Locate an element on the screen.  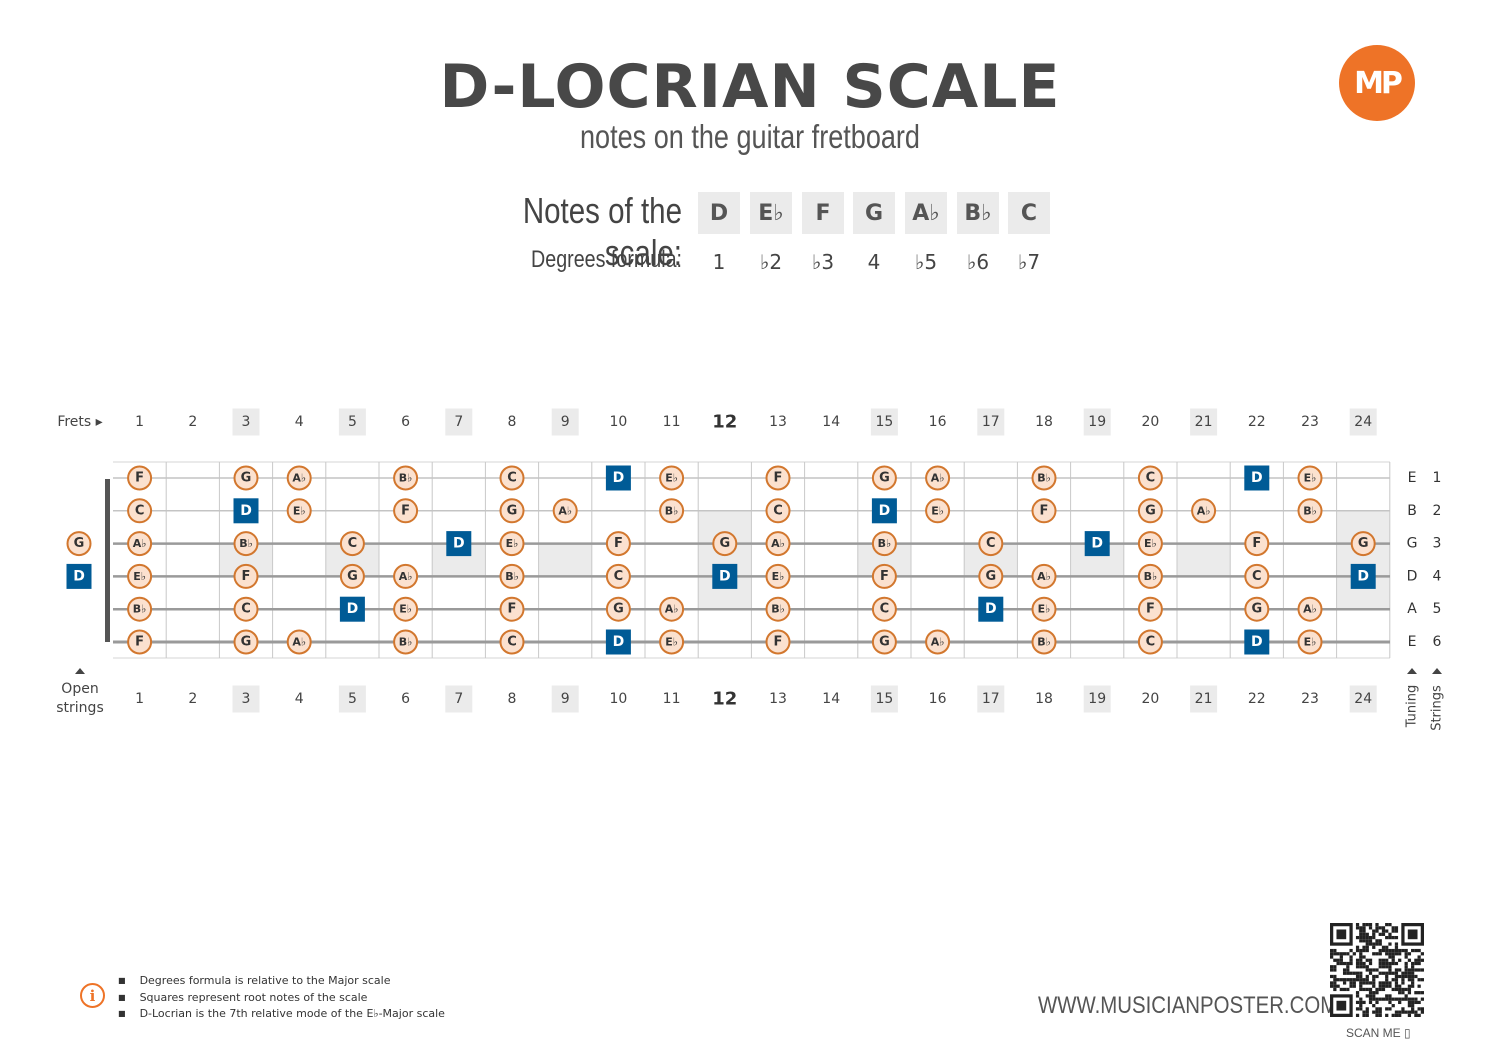
scale-note-box: G is located at coordinates (874, 213).